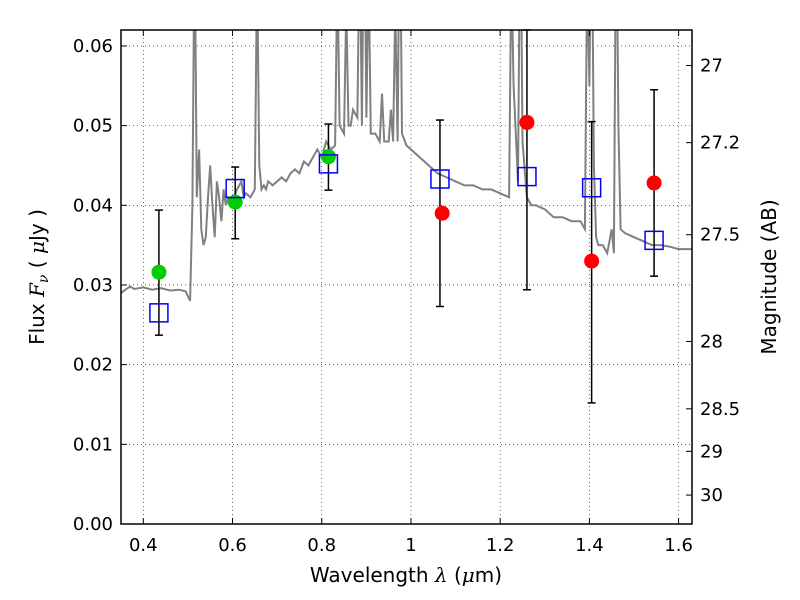  I want to click on y2-tick-label: 28, so click(711, 341).